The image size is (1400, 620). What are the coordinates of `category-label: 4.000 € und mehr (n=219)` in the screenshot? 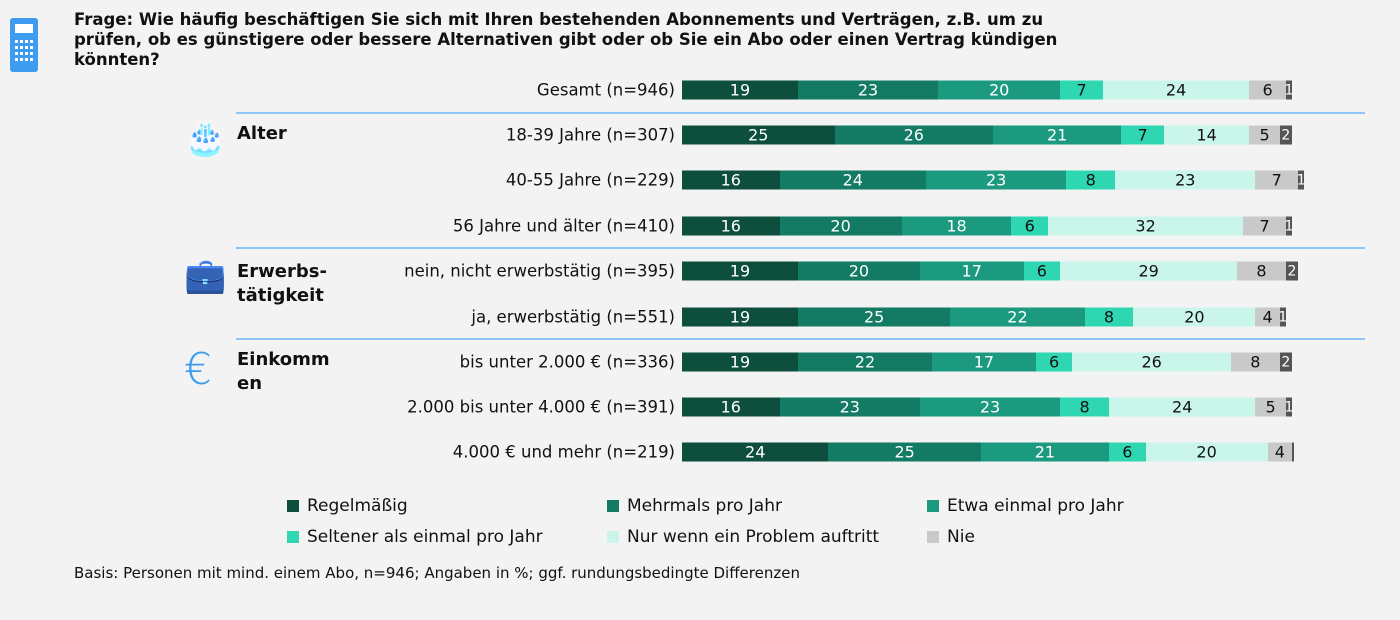 It's located at (563, 452).